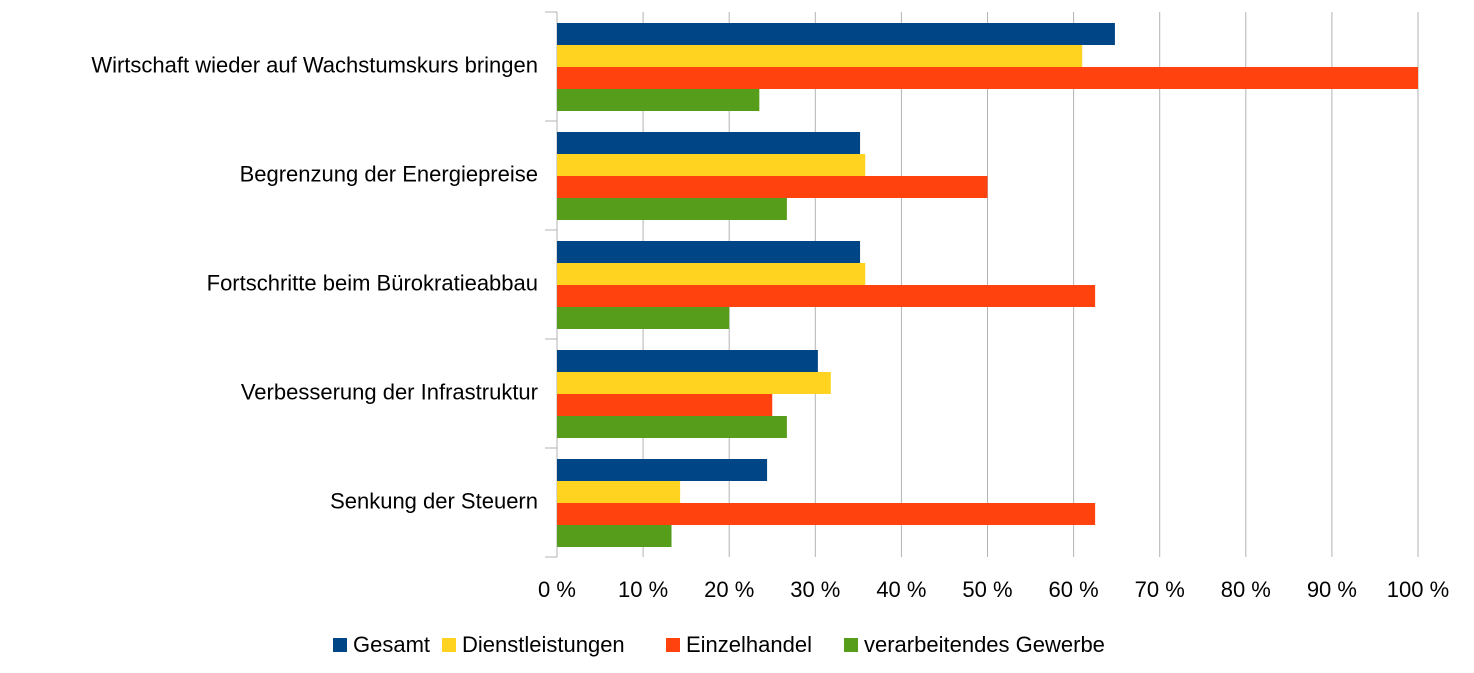 The image size is (1474, 673). What do you see at coordinates (815, 589) in the screenshot?
I see `x-tick-label: 30 %` at bounding box center [815, 589].